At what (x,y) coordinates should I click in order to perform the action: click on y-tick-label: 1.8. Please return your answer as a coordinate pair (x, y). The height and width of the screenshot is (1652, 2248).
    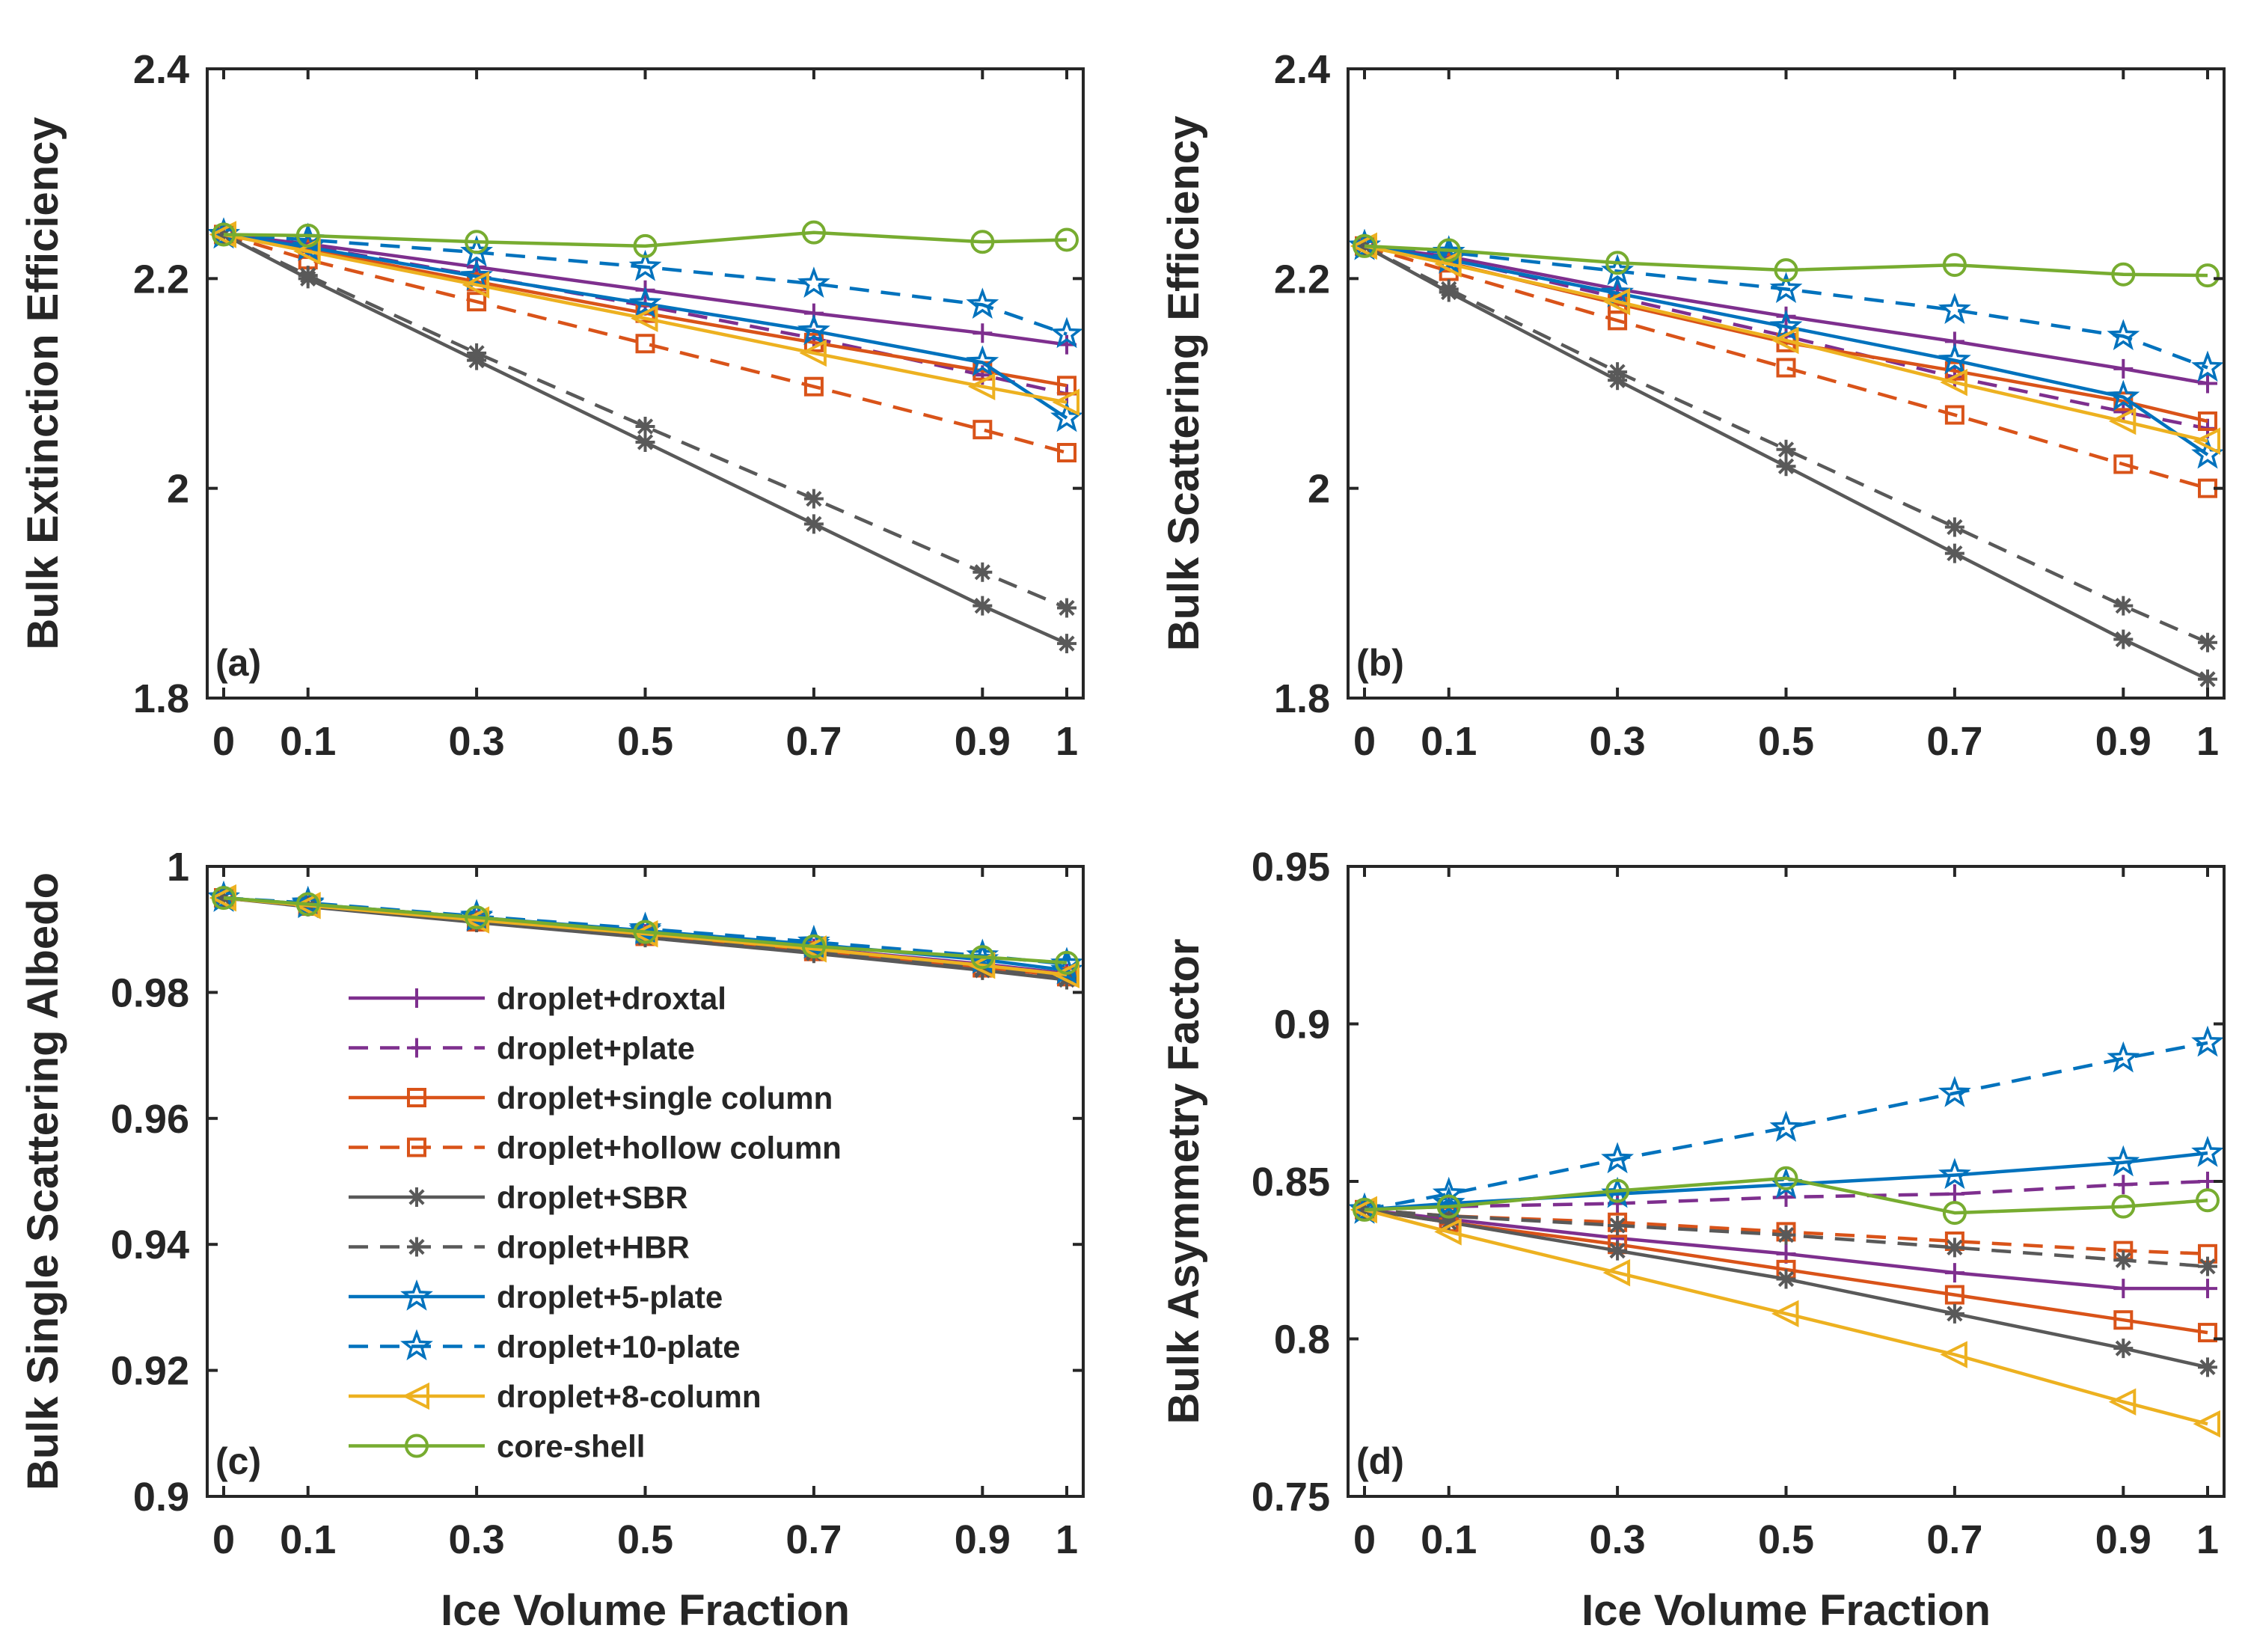
    Looking at the image, I should click on (161, 698).